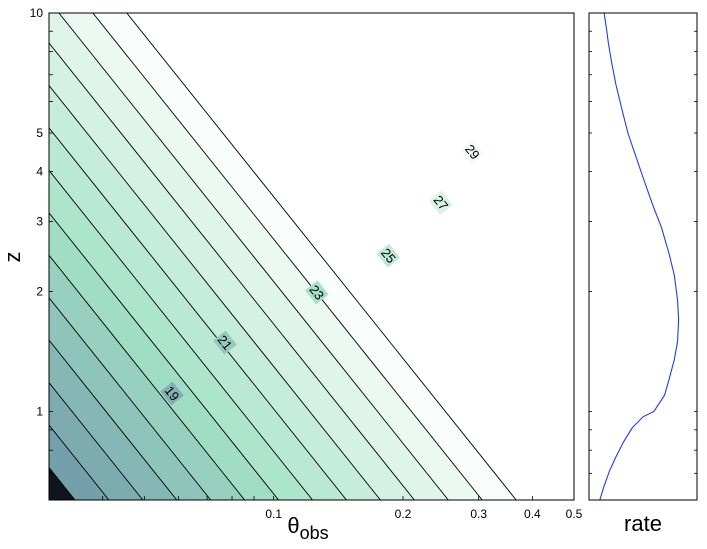 Image resolution: width=707 pixels, height=549 pixels. I want to click on x-tick-label: 0.1, so click(273, 514).